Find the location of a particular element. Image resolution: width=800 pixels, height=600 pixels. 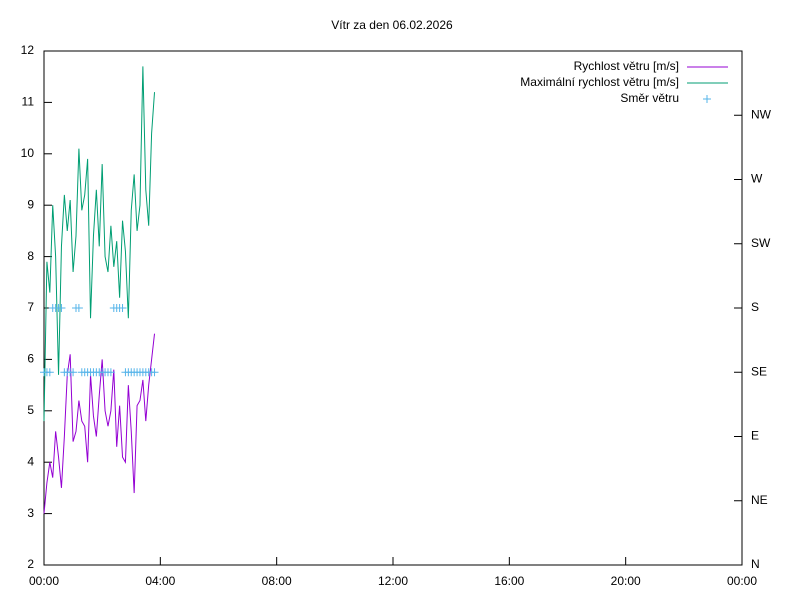

y-tick-label: 12 is located at coordinates (28, 50).